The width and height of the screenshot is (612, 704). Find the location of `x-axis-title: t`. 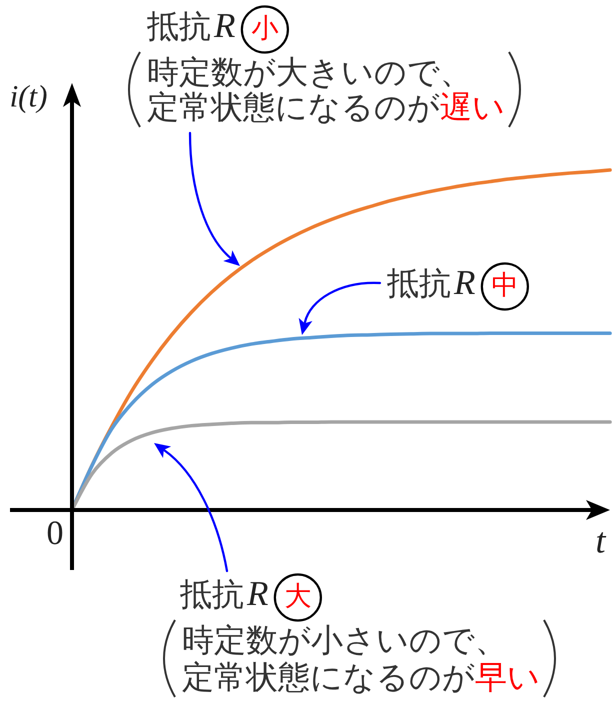

x-axis-title: t is located at coordinates (600, 540).